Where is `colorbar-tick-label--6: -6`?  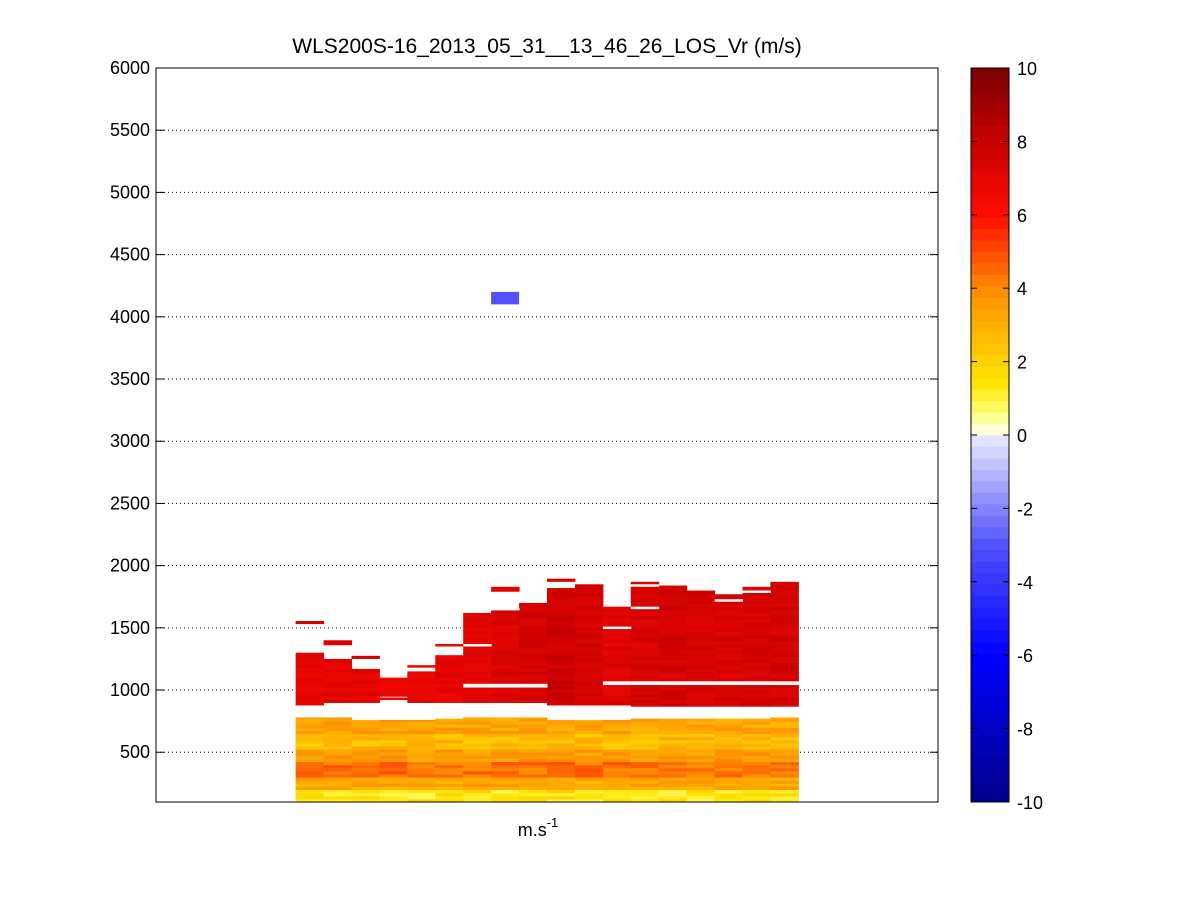
colorbar-tick-label--6: -6 is located at coordinates (1025, 656).